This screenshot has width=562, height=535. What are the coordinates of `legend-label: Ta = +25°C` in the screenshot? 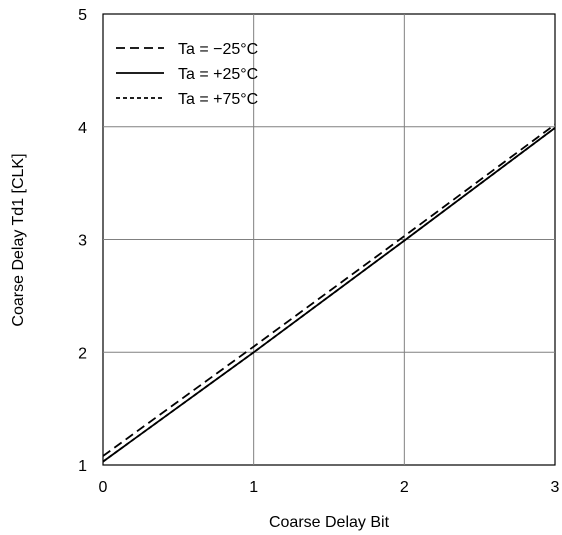 It's located at (218, 74).